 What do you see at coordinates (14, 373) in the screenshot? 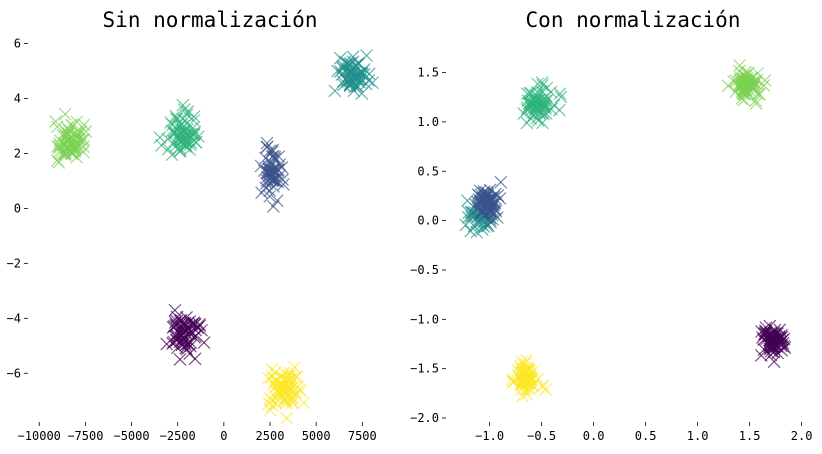
I see `left-y-tick-label: −6` at bounding box center [14, 373].